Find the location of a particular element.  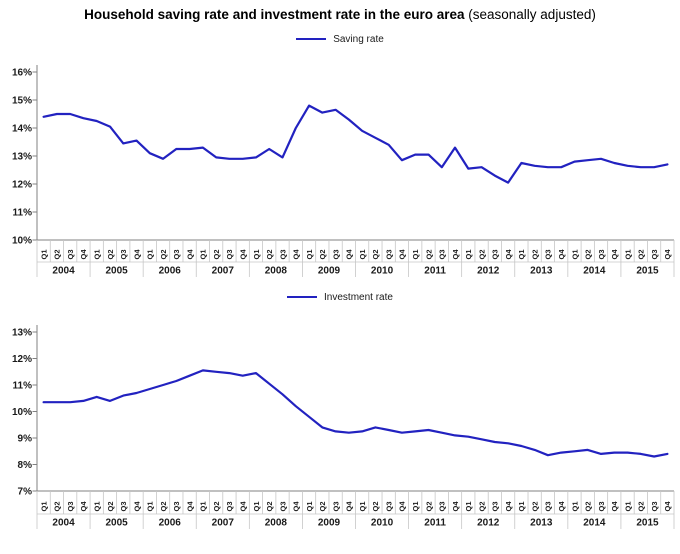

page-title-suffix: (seasonally adjusted) is located at coordinates (530, 14).